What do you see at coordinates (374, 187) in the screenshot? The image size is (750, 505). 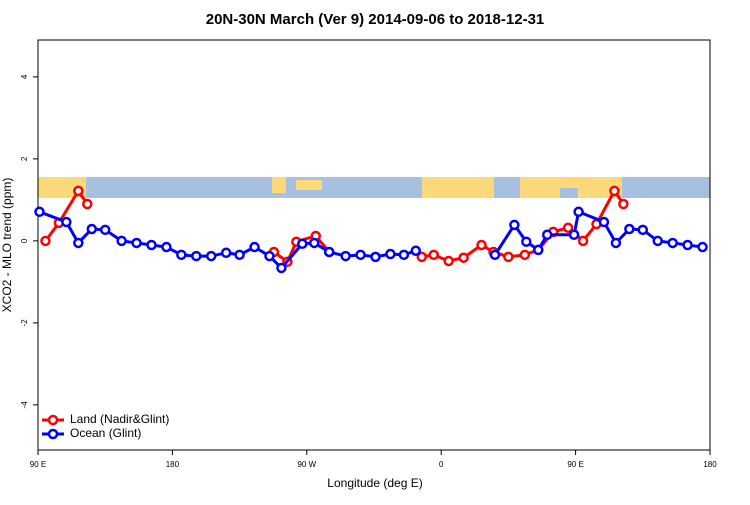 I see `map-band` at bounding box center [374, 187].